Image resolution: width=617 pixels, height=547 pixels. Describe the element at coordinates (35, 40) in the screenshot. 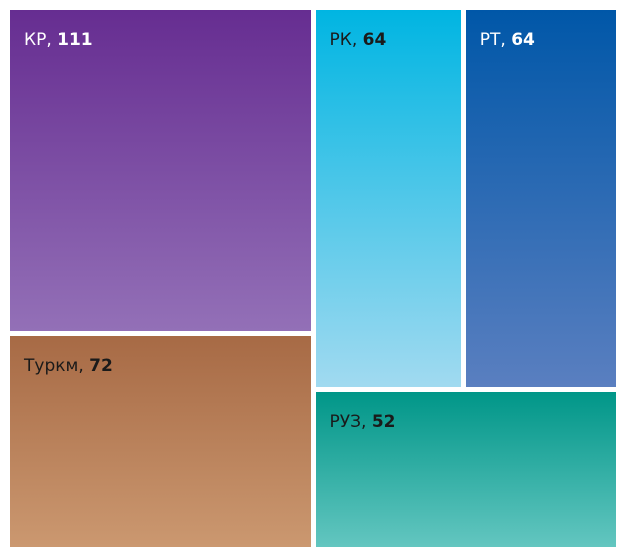

I see `tile-kr-name: КР` at that location.